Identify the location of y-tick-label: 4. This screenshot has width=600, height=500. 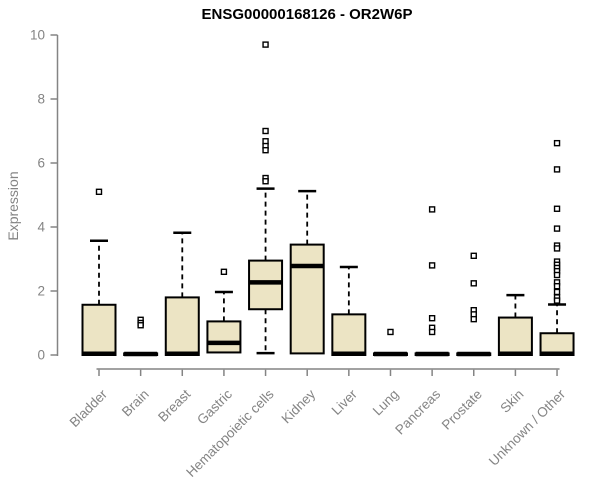
(41, 227).